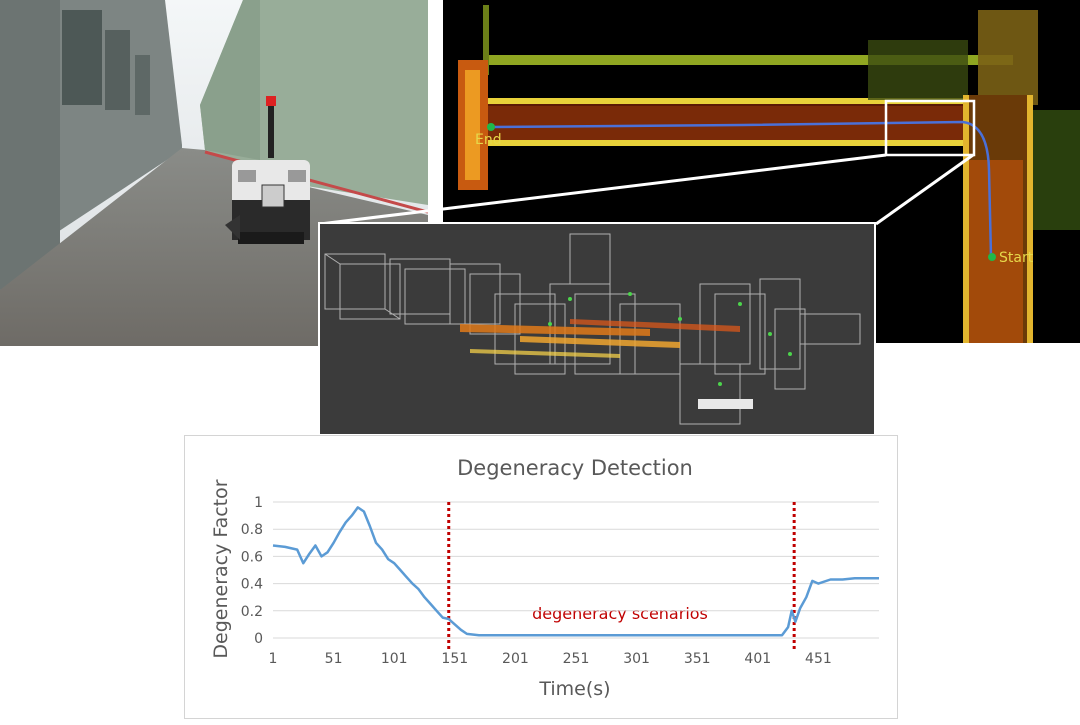 The image size is (1080, 725). I want to click on x-tick-label: 1, so click(273, 659).